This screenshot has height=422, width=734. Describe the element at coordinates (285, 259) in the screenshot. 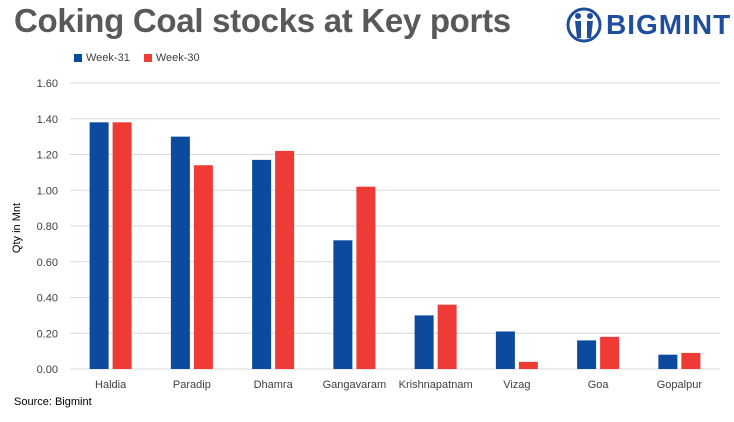

I see `bar-week30-dhamra` at that location.